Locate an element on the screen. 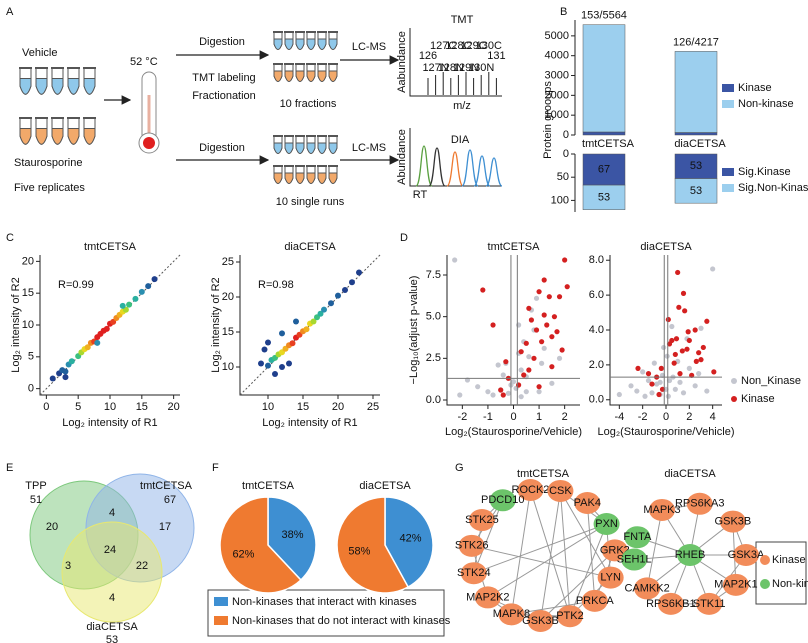 This screenshot has width=808, height=643. y-axis-label: Log₂ intensity of R2 is located at coordinates (216, 324).